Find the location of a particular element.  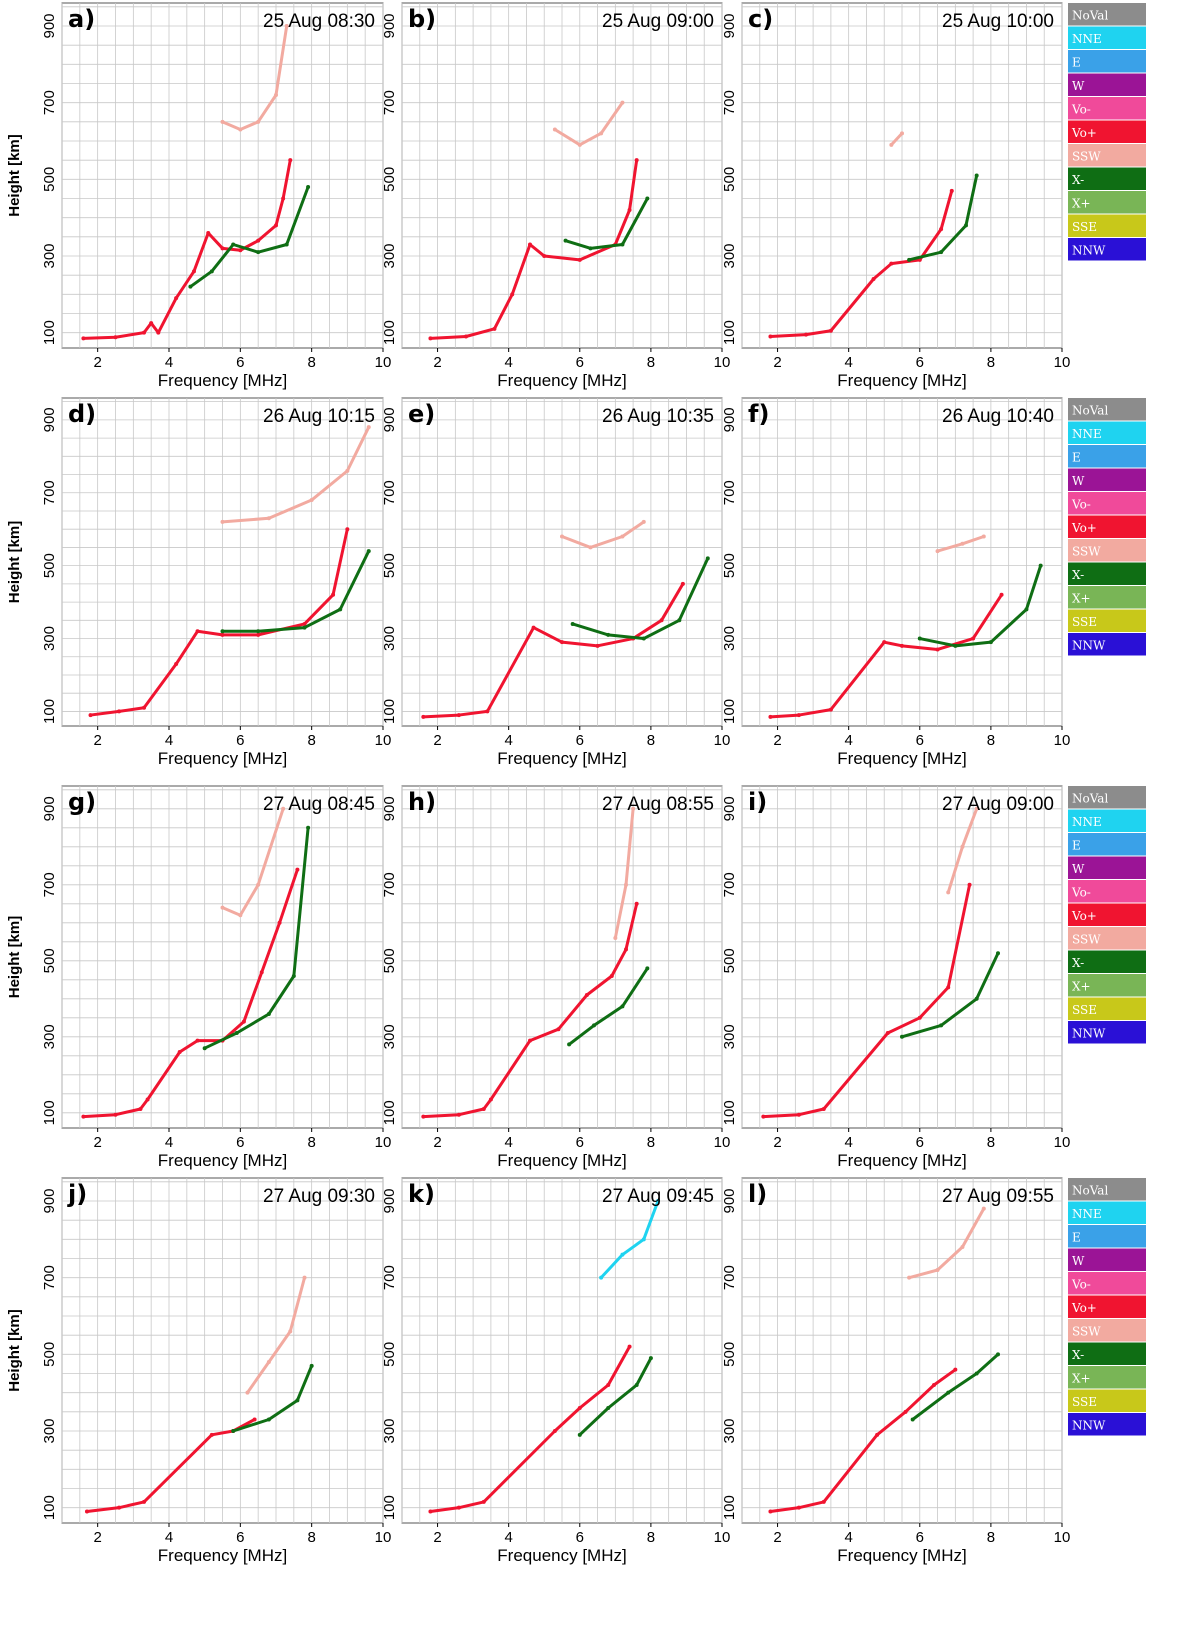

trace-vo-line is located at coordinates (886, 656).